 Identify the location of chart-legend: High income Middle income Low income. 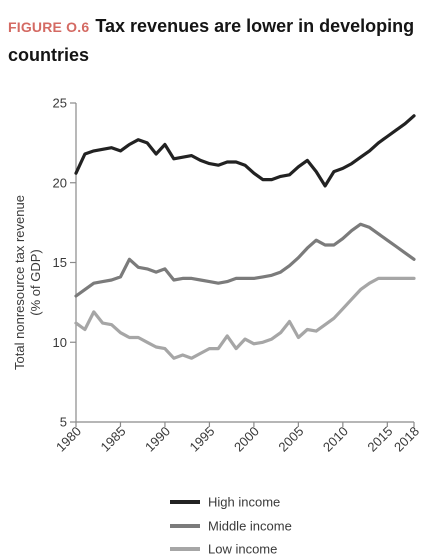
(231, 526).